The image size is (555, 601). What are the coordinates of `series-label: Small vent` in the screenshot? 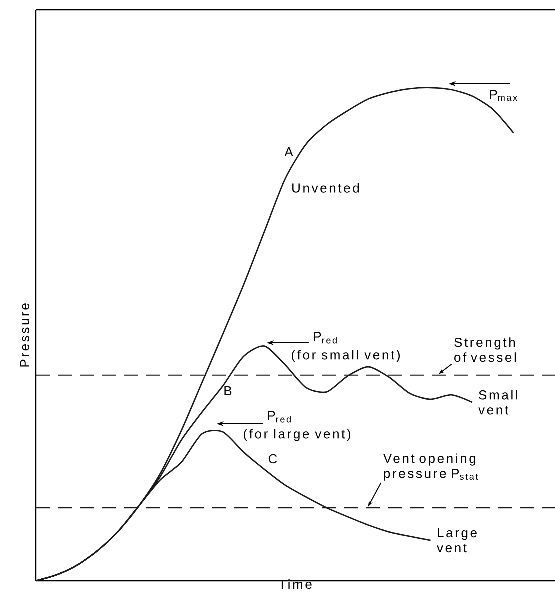 It's located at (498, 402).